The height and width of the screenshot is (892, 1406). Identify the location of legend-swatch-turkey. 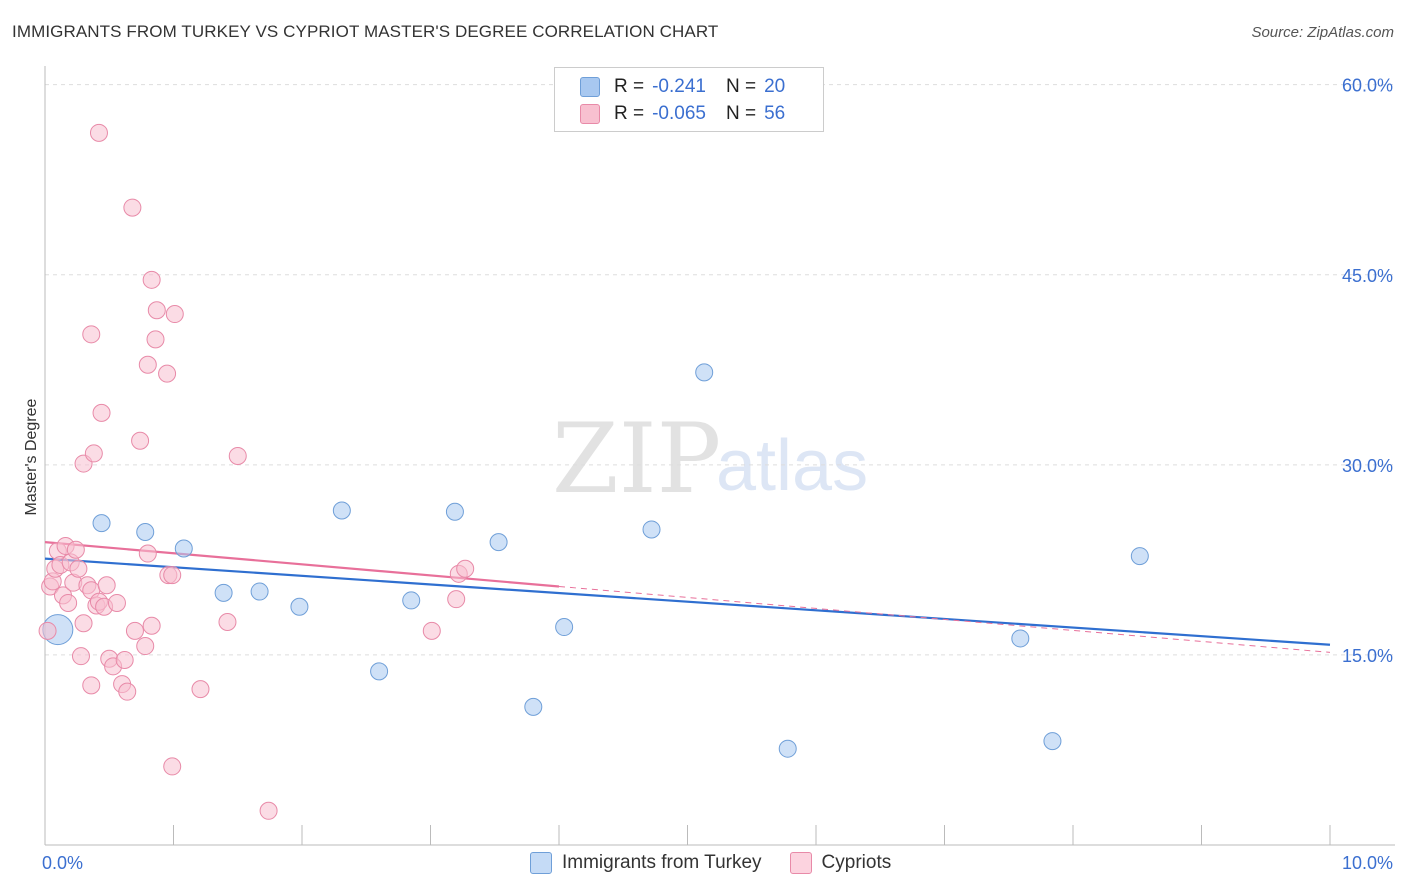
(590, 87).